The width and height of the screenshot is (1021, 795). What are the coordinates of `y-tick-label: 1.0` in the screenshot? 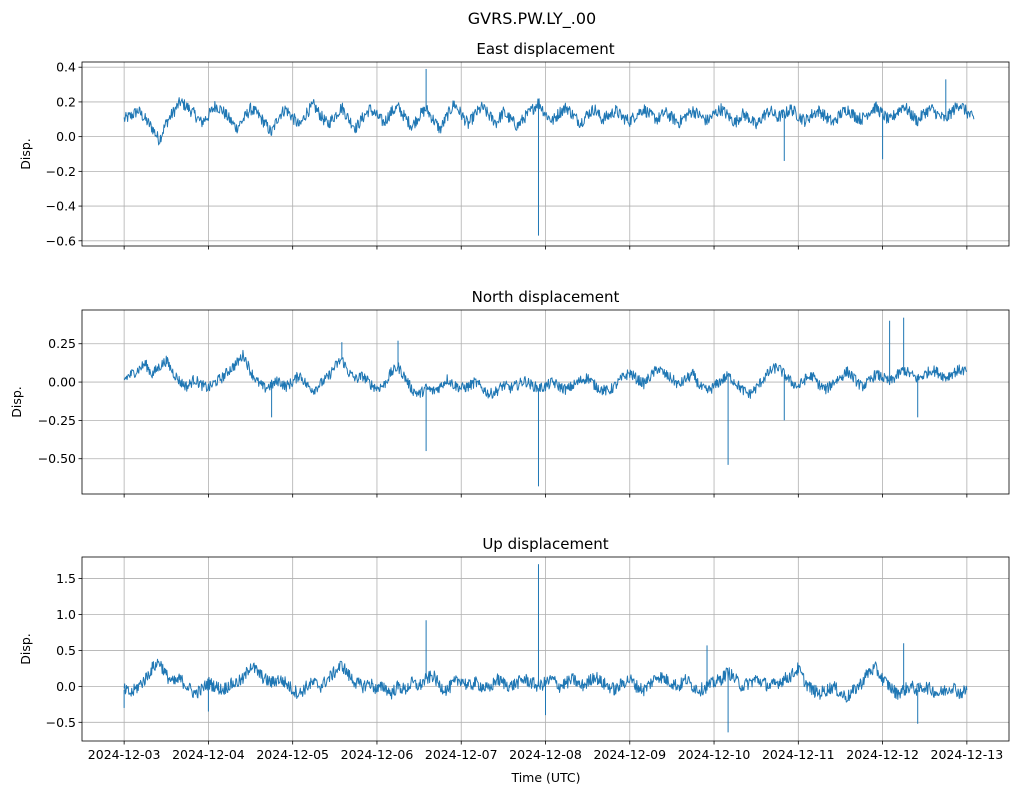 It's located at (66, 614).